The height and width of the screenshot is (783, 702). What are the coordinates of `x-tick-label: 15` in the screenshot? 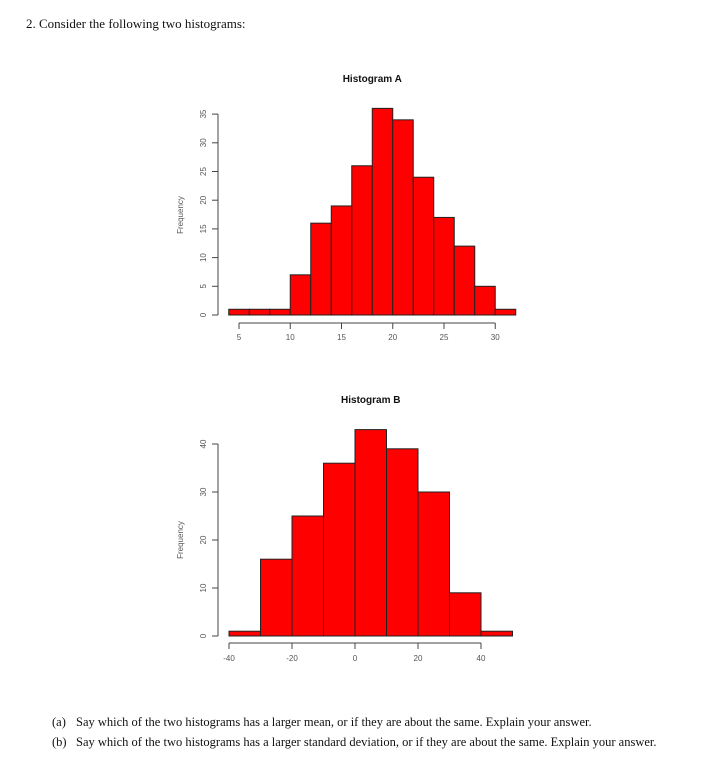 It's located at (341, 337).